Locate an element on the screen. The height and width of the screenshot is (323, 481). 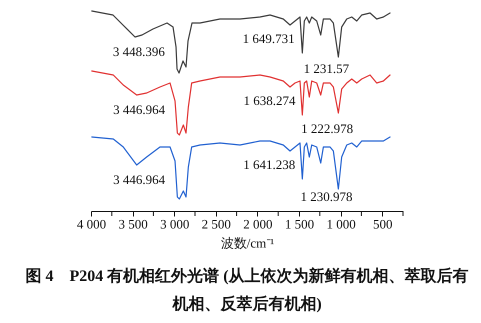
annotation: 1 649.731 is located at coordinates (268, 38).